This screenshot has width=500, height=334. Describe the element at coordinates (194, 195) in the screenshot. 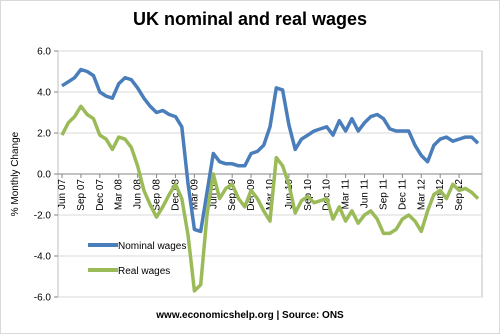

I see `x-tick-label: Mar 09` at that location.